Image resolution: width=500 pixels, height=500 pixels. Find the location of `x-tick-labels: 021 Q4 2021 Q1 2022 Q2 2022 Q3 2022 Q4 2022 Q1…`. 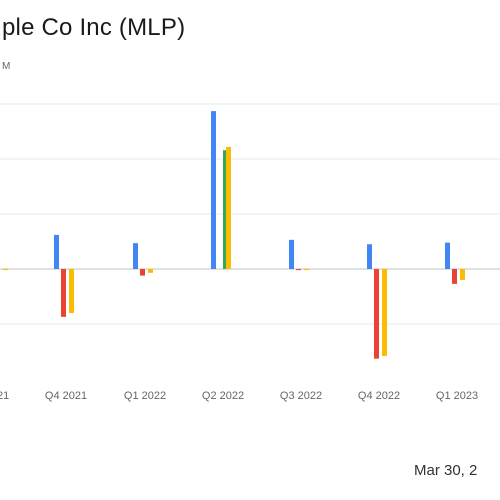

x-tick-labels: 021 Q4 2021 Q1 2022 Q2 2022 Q3 2022 Q4 2022 Q1… is located at coordinates (239, 396).